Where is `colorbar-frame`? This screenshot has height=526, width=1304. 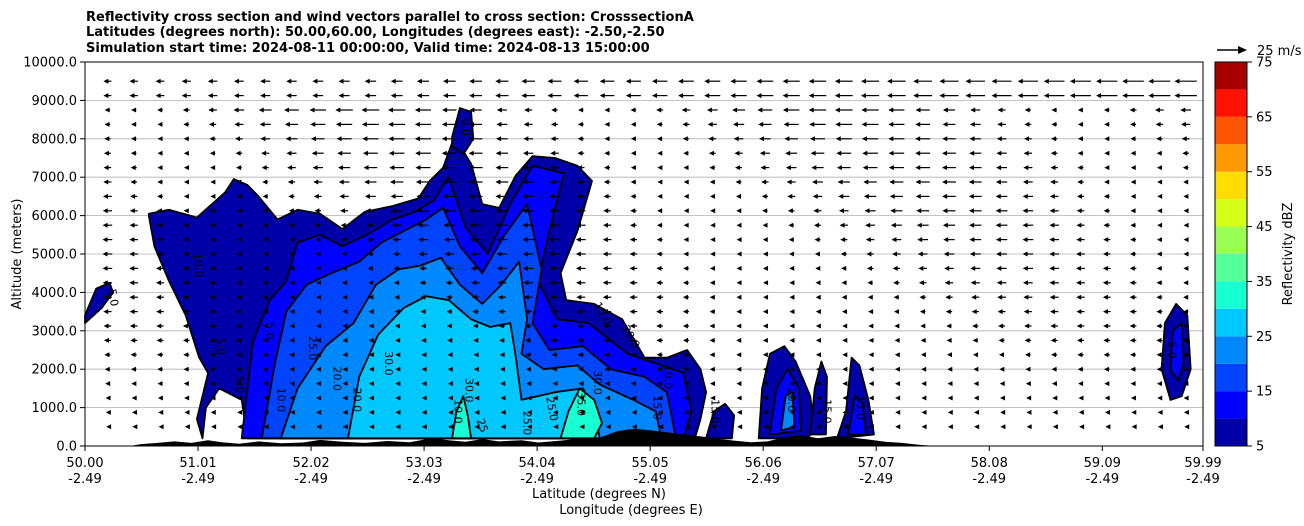 colorbar-frame is located at coordinates (1231, 254).